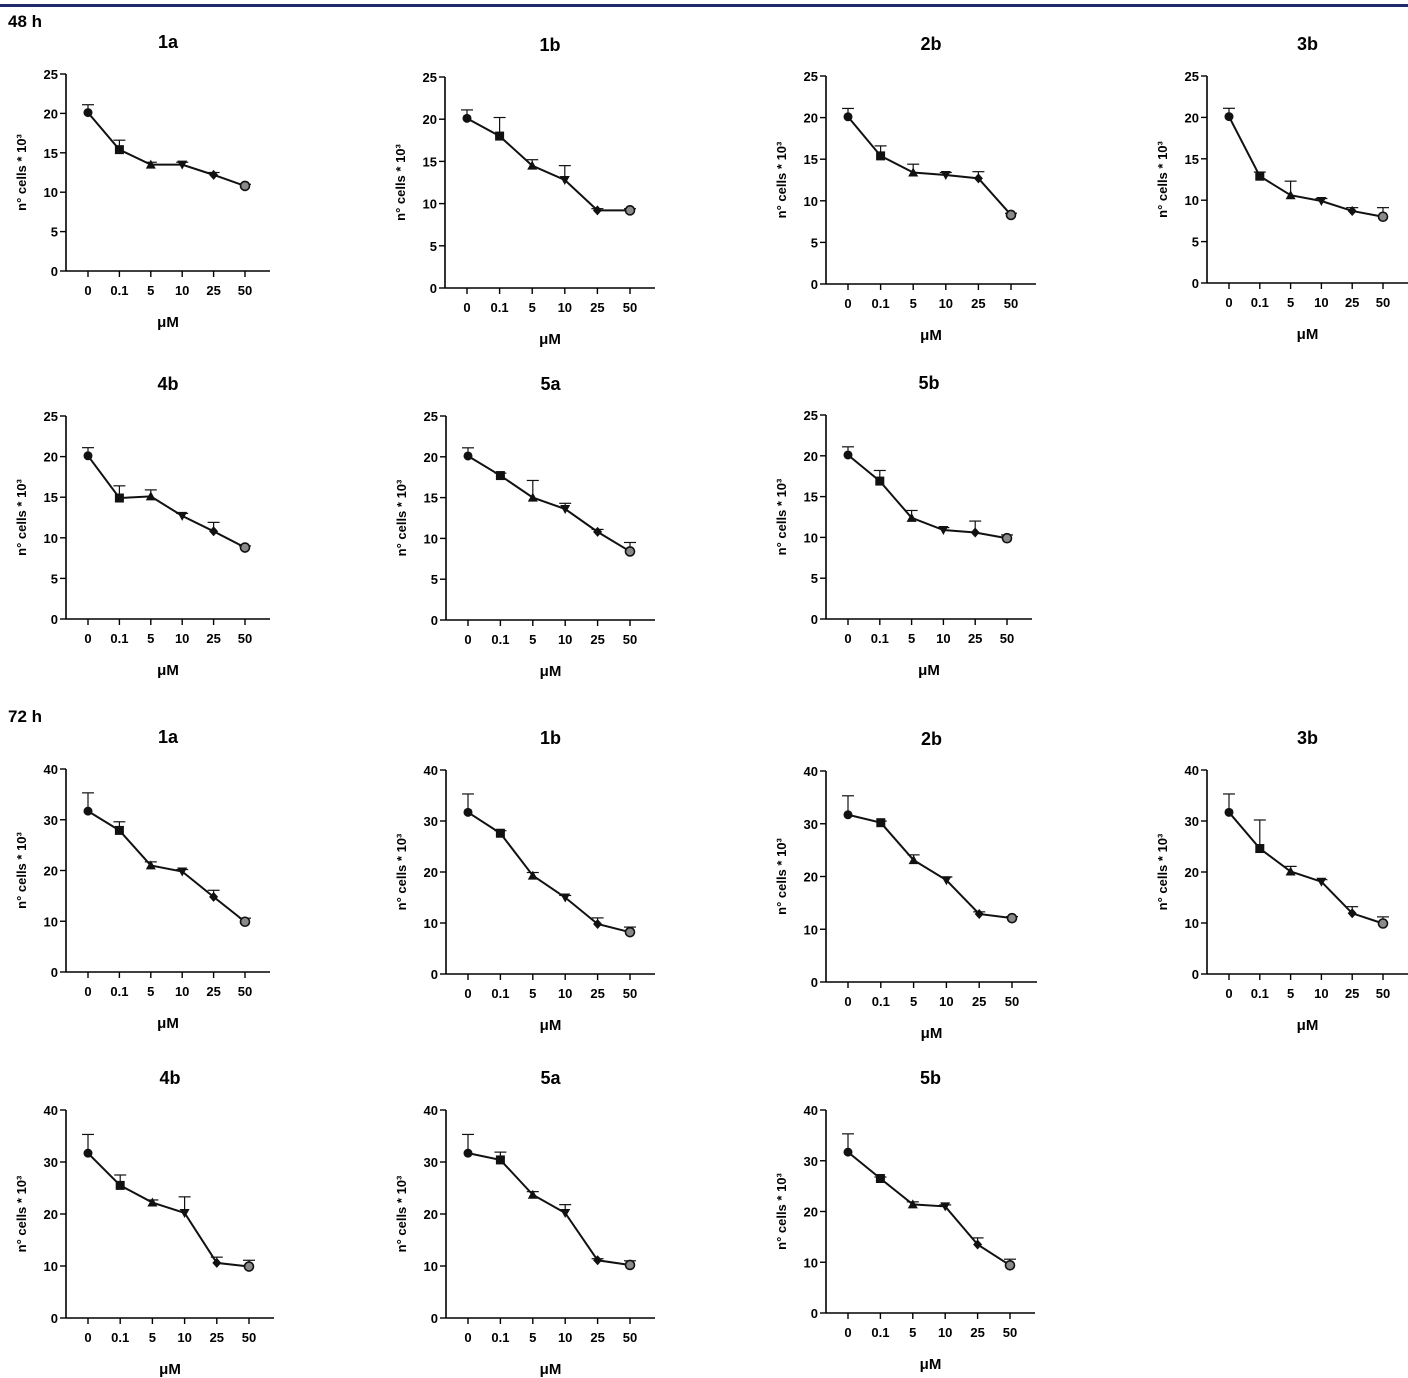  Describe the element at coordinates (142, 879) in the screenshot. I see `chart-panel-72h-1a: 1a 0 10 20 30 40 0 0.1 5 10 25 50 μM n° cells * 10³` at that location.